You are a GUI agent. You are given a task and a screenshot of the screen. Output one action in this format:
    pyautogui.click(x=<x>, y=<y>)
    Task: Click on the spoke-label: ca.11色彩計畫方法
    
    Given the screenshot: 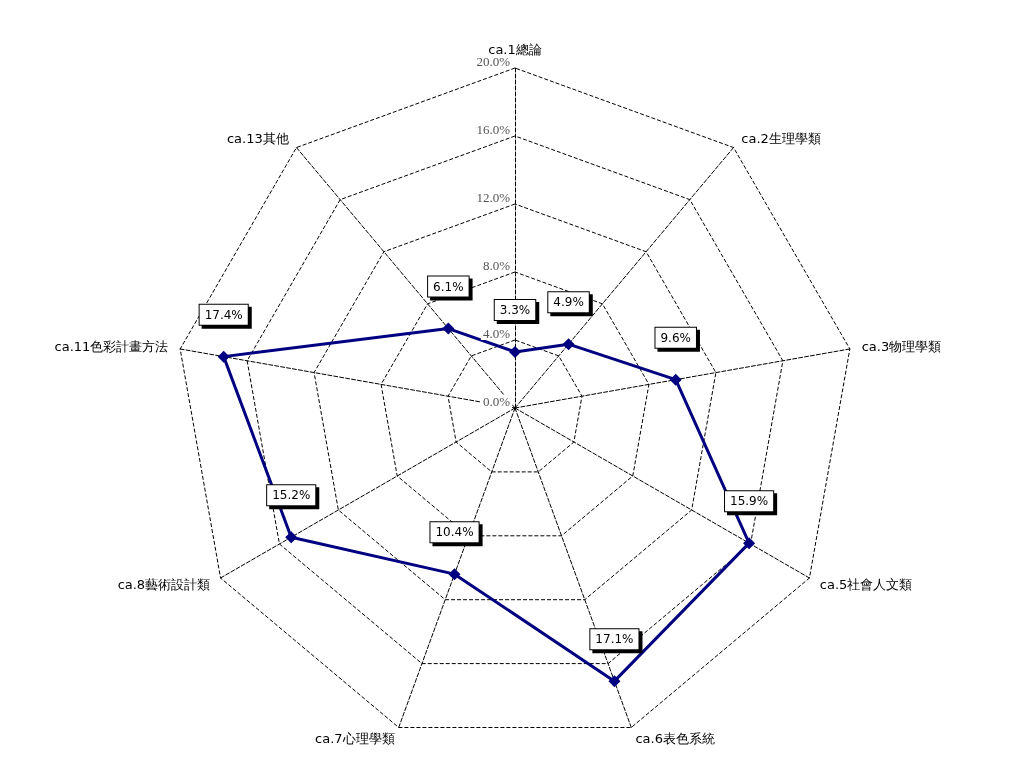 What is the action you would take?
    pyautogui.click(x=111, y=347)
    